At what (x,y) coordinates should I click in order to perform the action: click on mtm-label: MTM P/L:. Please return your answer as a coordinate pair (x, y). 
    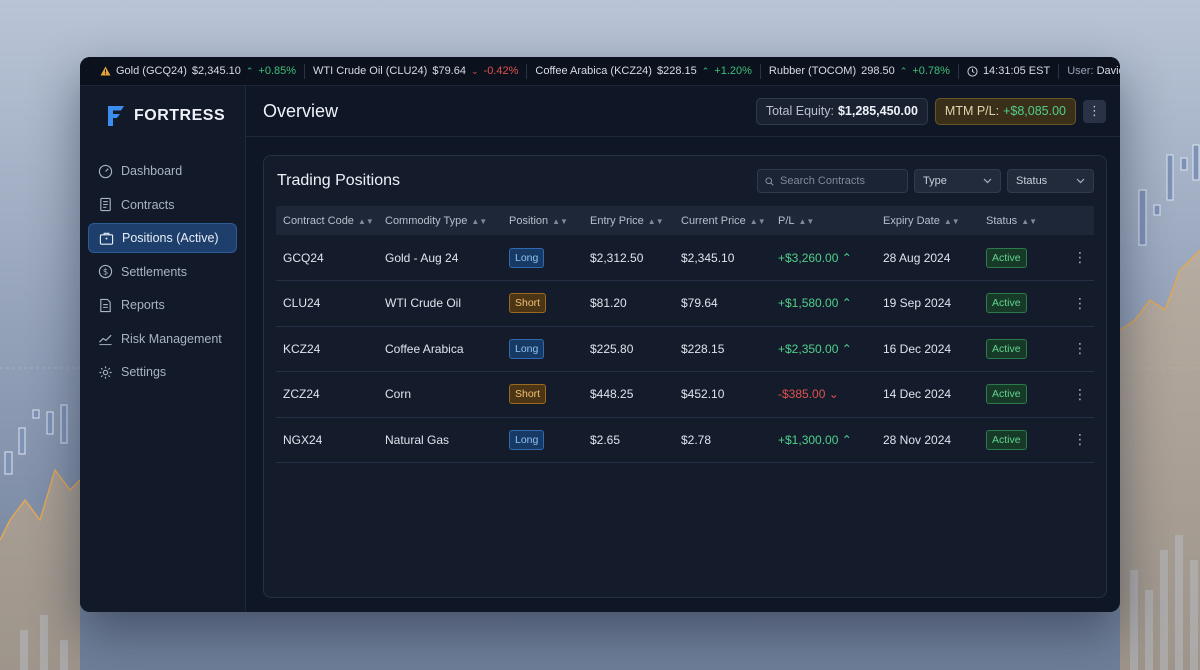
    Looking at the image, I should click on (972, 111).